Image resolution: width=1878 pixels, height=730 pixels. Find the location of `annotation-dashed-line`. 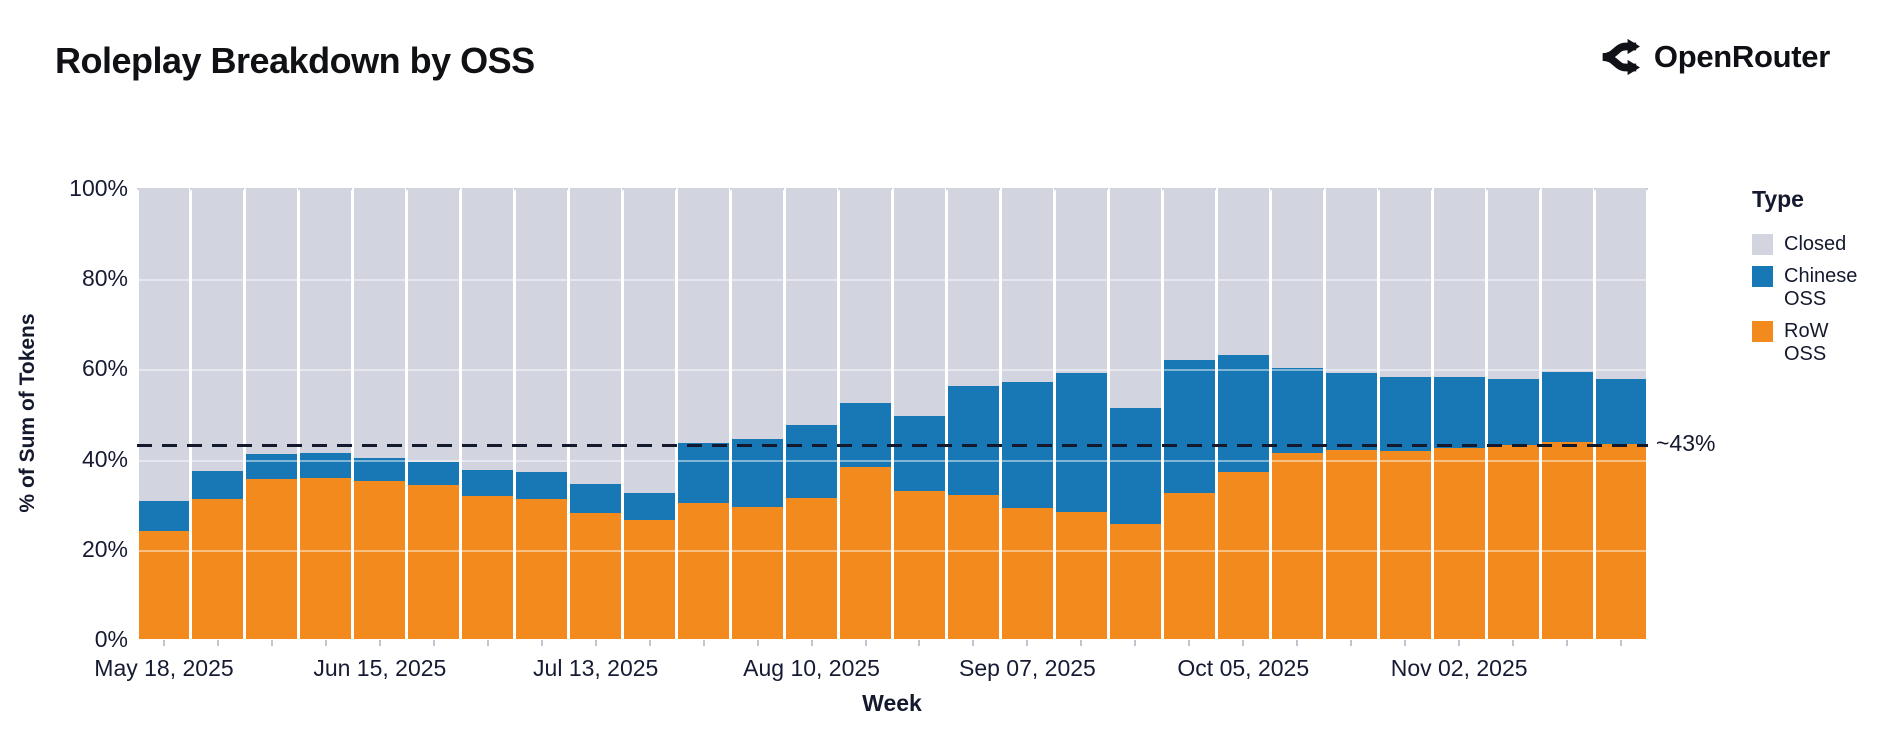

annotation-dashed-line is located at coordinates (892, 446).